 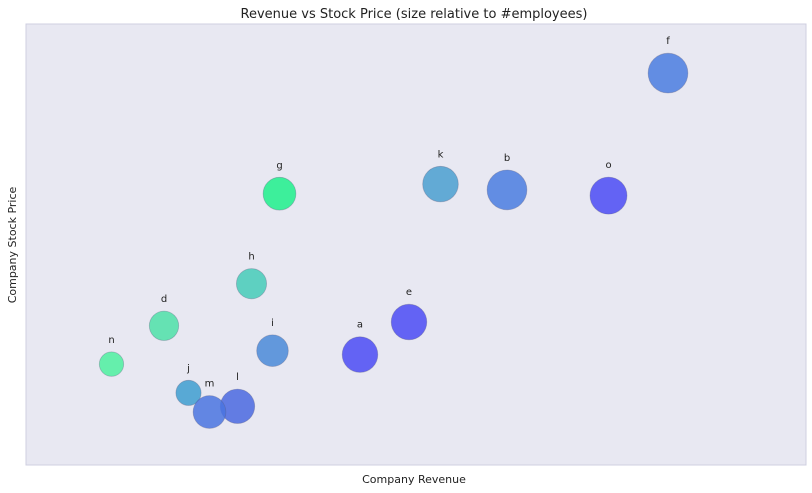 What do you see at coordinates (210, 384) in the screenshot?
I see `data-label-m: m` at bounding box center [210, 384].